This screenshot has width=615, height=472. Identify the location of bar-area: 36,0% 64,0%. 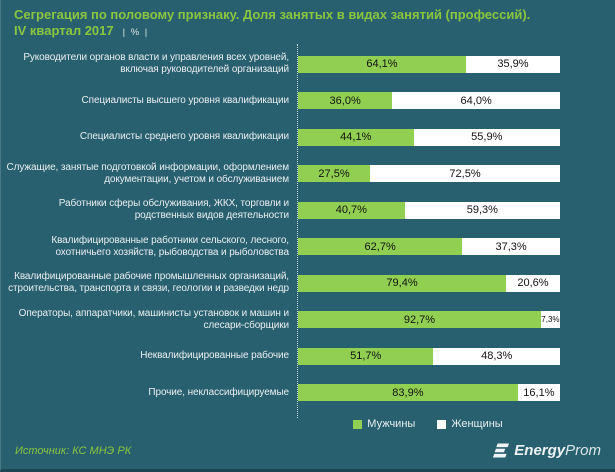
(428, 101).